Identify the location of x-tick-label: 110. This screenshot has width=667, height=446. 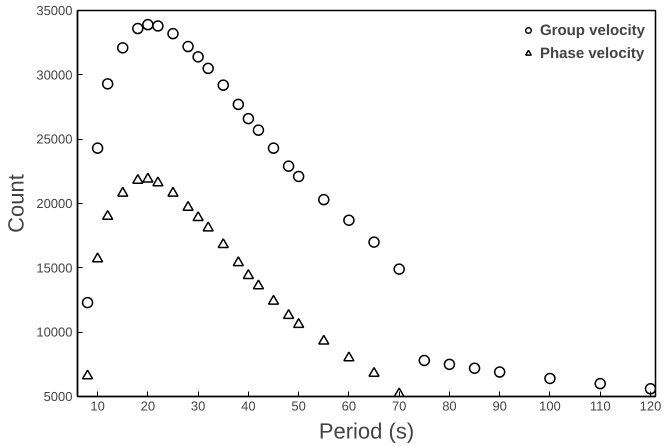
(600, 406).